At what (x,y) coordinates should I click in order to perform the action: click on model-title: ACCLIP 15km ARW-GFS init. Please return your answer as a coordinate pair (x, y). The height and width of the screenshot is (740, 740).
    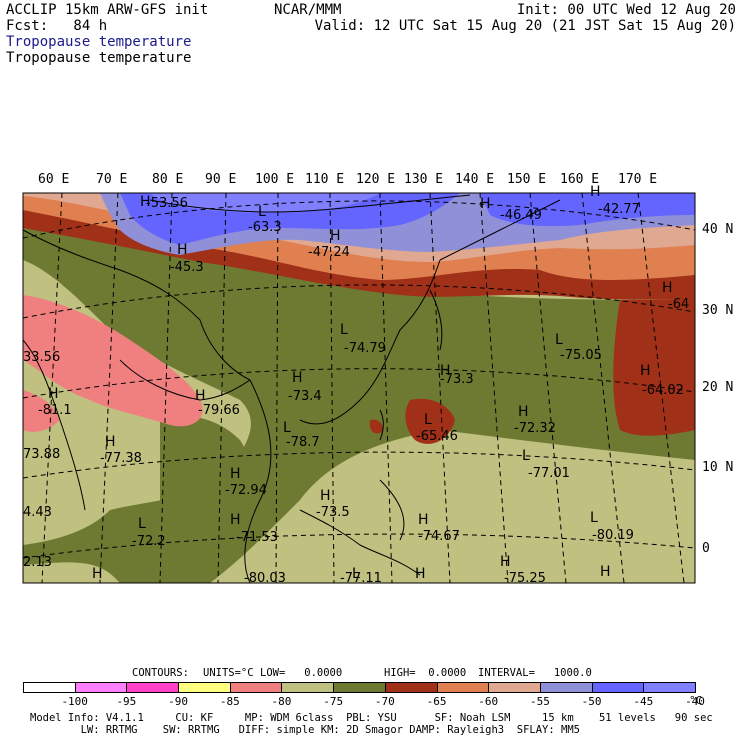
    Looking at the image, I should click on (107, 10).